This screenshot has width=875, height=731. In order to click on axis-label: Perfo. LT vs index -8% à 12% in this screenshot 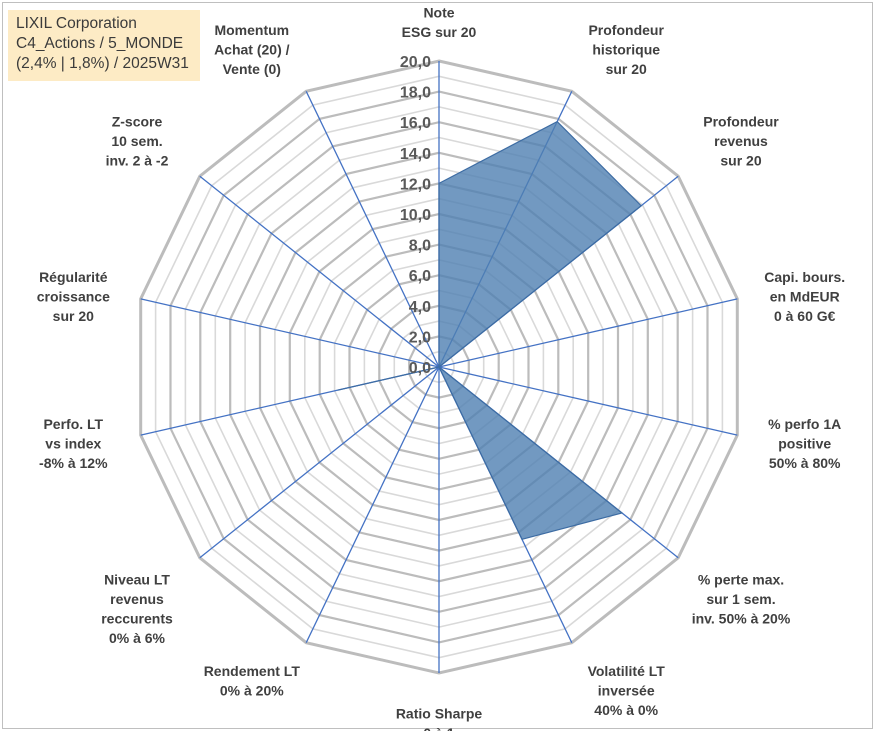, I will do `click(73, 443)`.